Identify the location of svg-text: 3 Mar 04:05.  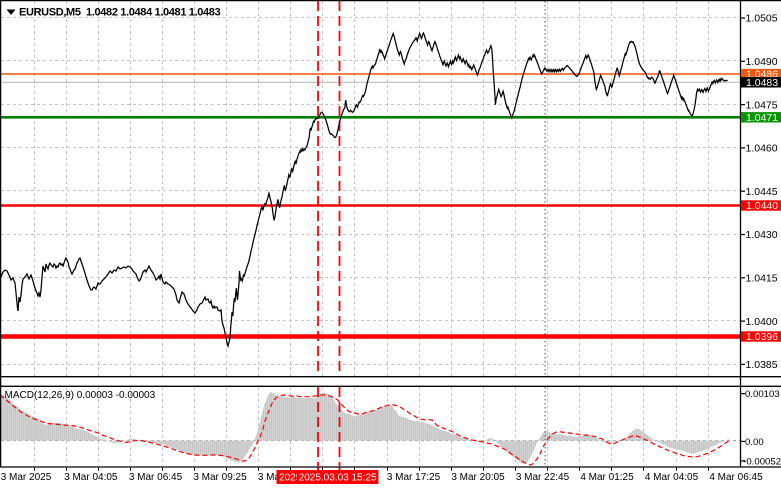
(91, 477).